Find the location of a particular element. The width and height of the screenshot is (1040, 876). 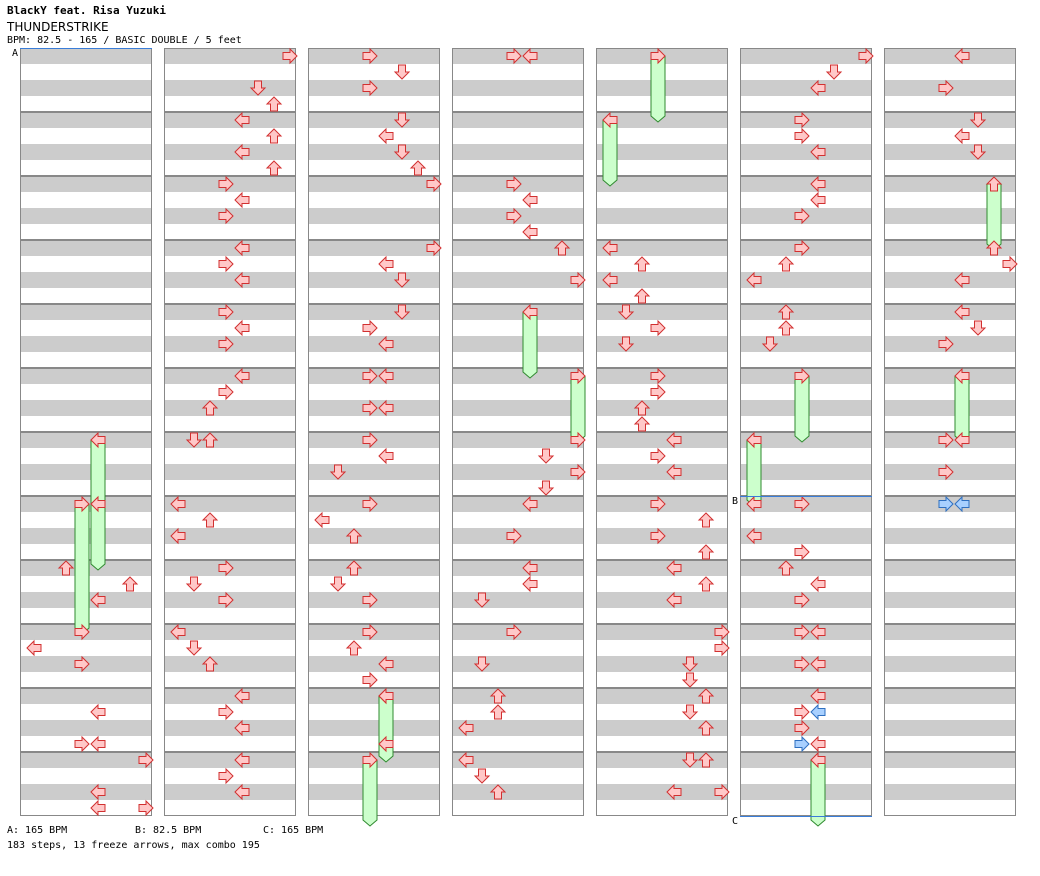

chart-column is located at coordinates (374, 432).